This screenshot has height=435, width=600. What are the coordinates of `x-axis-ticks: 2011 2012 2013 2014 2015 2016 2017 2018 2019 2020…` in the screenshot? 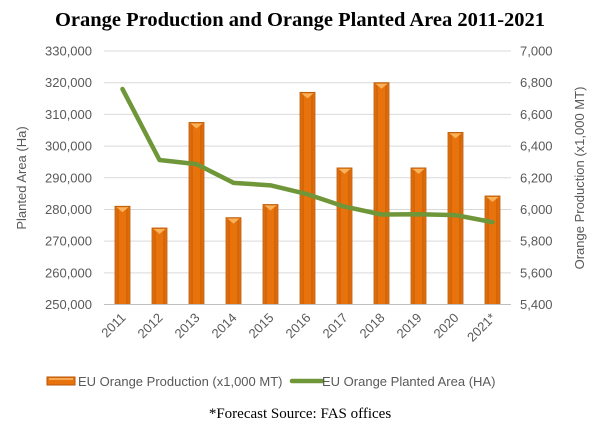 It's located at (298, 327).